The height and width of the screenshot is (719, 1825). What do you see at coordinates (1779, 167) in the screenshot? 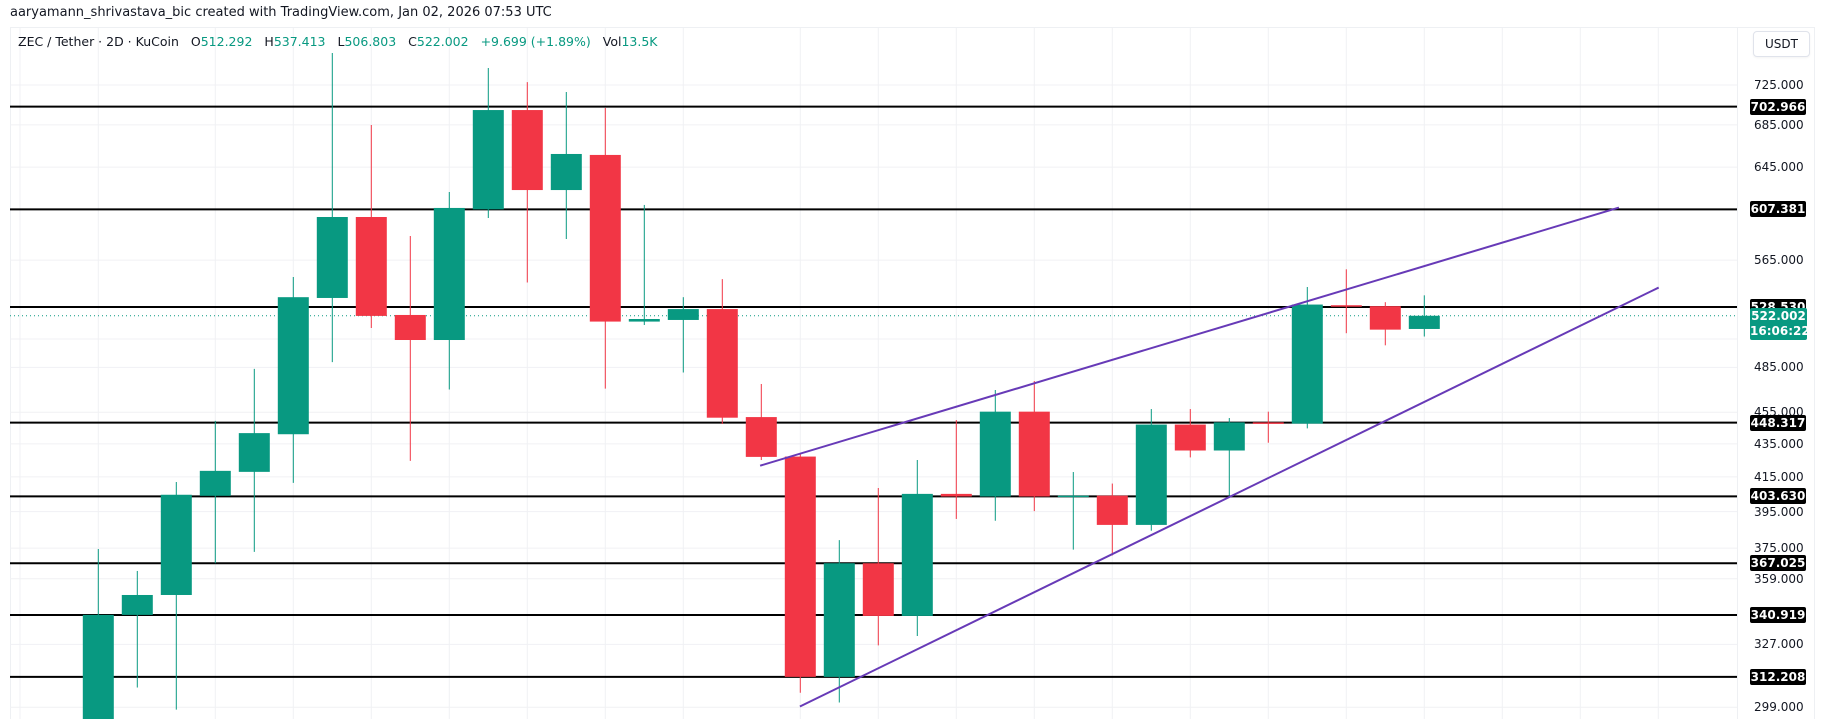
I see `price-tick-label: 645.000` at bounding box center [1779, 167].